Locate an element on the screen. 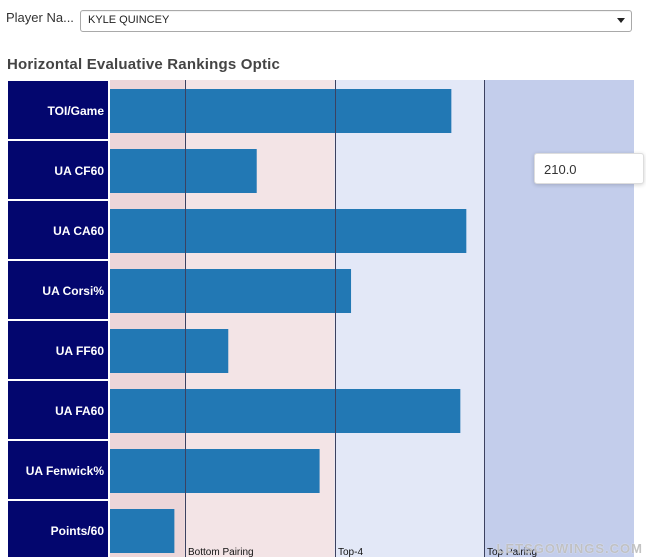  threshold-label: Bottom Pairing is located at coordinates (221, 552).